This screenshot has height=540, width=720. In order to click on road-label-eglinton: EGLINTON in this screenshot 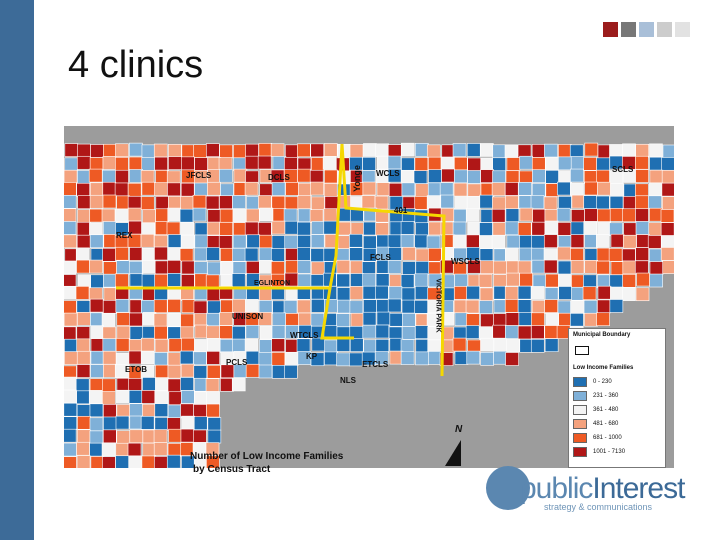, I will do `click(272, 283)`.